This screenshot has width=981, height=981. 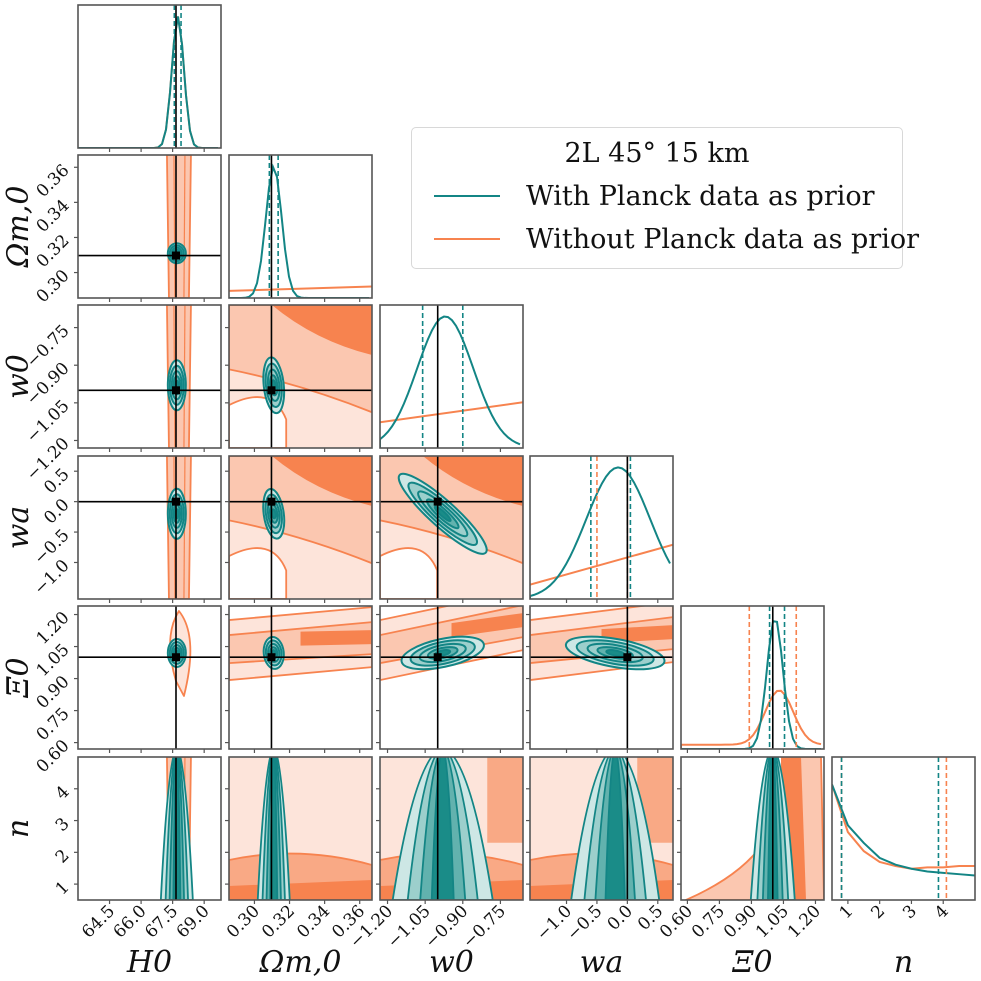 What do you see at coordinates (53, 724) in the screenshot?
I see `y-tick-label: 0.75` at bounding box center [53, 724].